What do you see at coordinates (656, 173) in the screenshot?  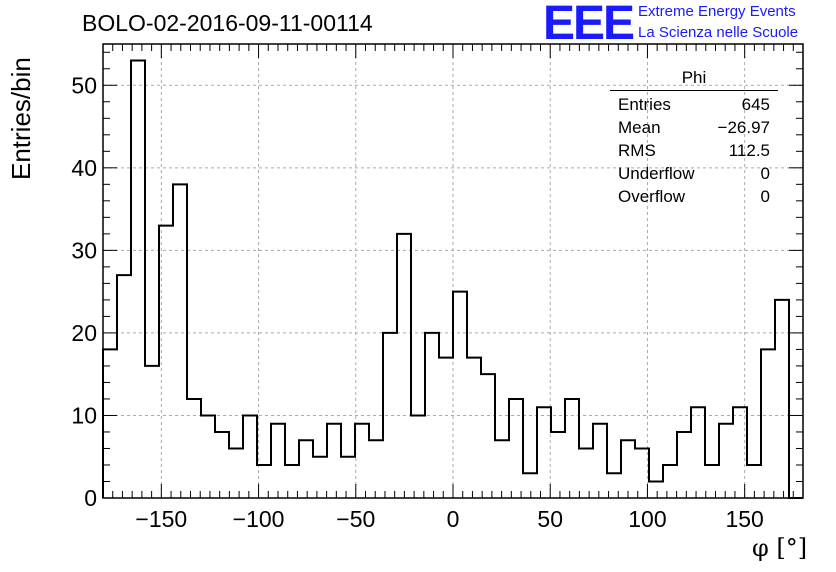 I see `stats-label: Underflow` at bounding box center [656, 173].